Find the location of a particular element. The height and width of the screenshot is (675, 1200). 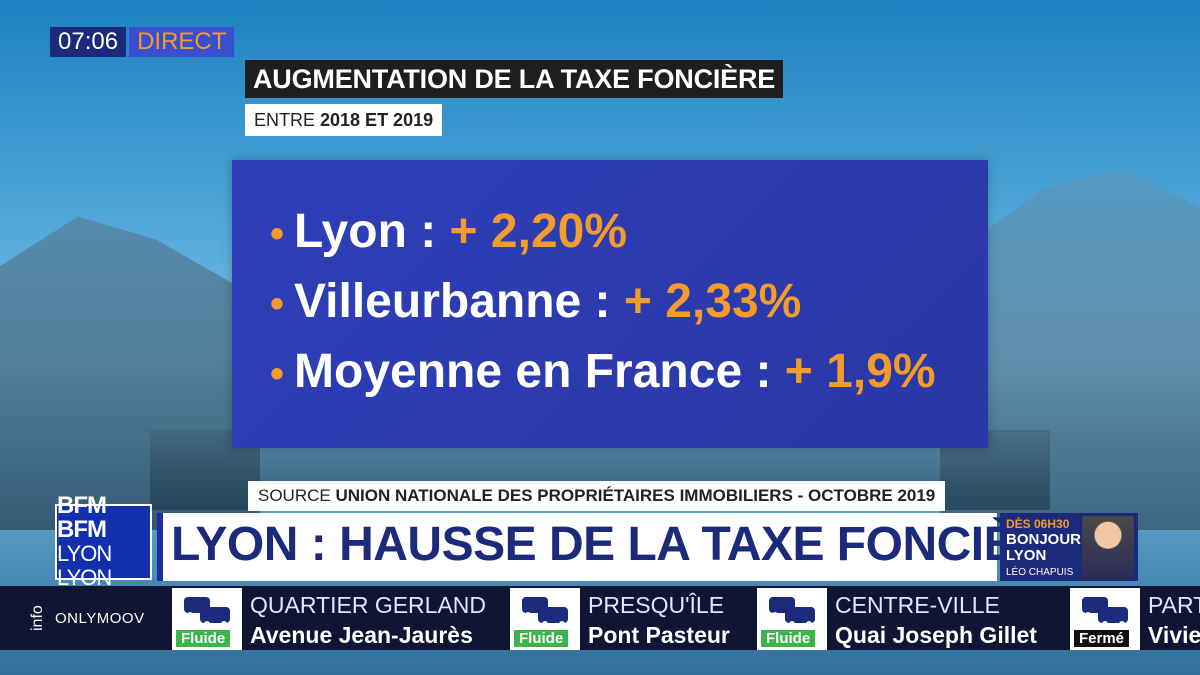

stat-value: + 1,9% is located at coordinates (860, 371).